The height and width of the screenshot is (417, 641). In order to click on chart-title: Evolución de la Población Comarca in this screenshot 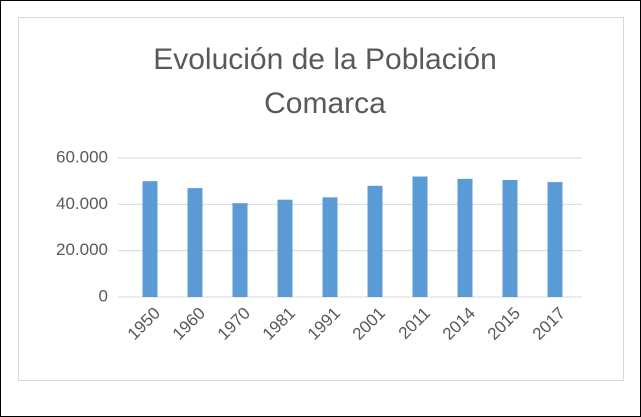, I will do `click(325, 81)`.